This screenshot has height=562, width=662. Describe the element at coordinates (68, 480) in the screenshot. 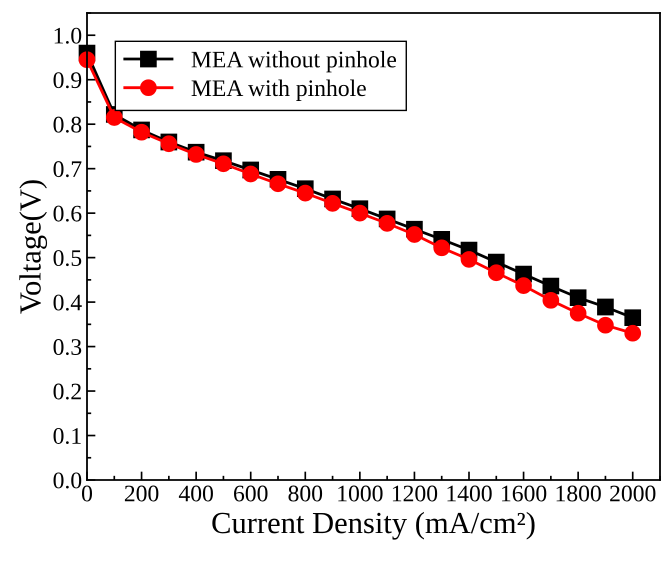

I see `y-tick-label: 0.0` at that location.